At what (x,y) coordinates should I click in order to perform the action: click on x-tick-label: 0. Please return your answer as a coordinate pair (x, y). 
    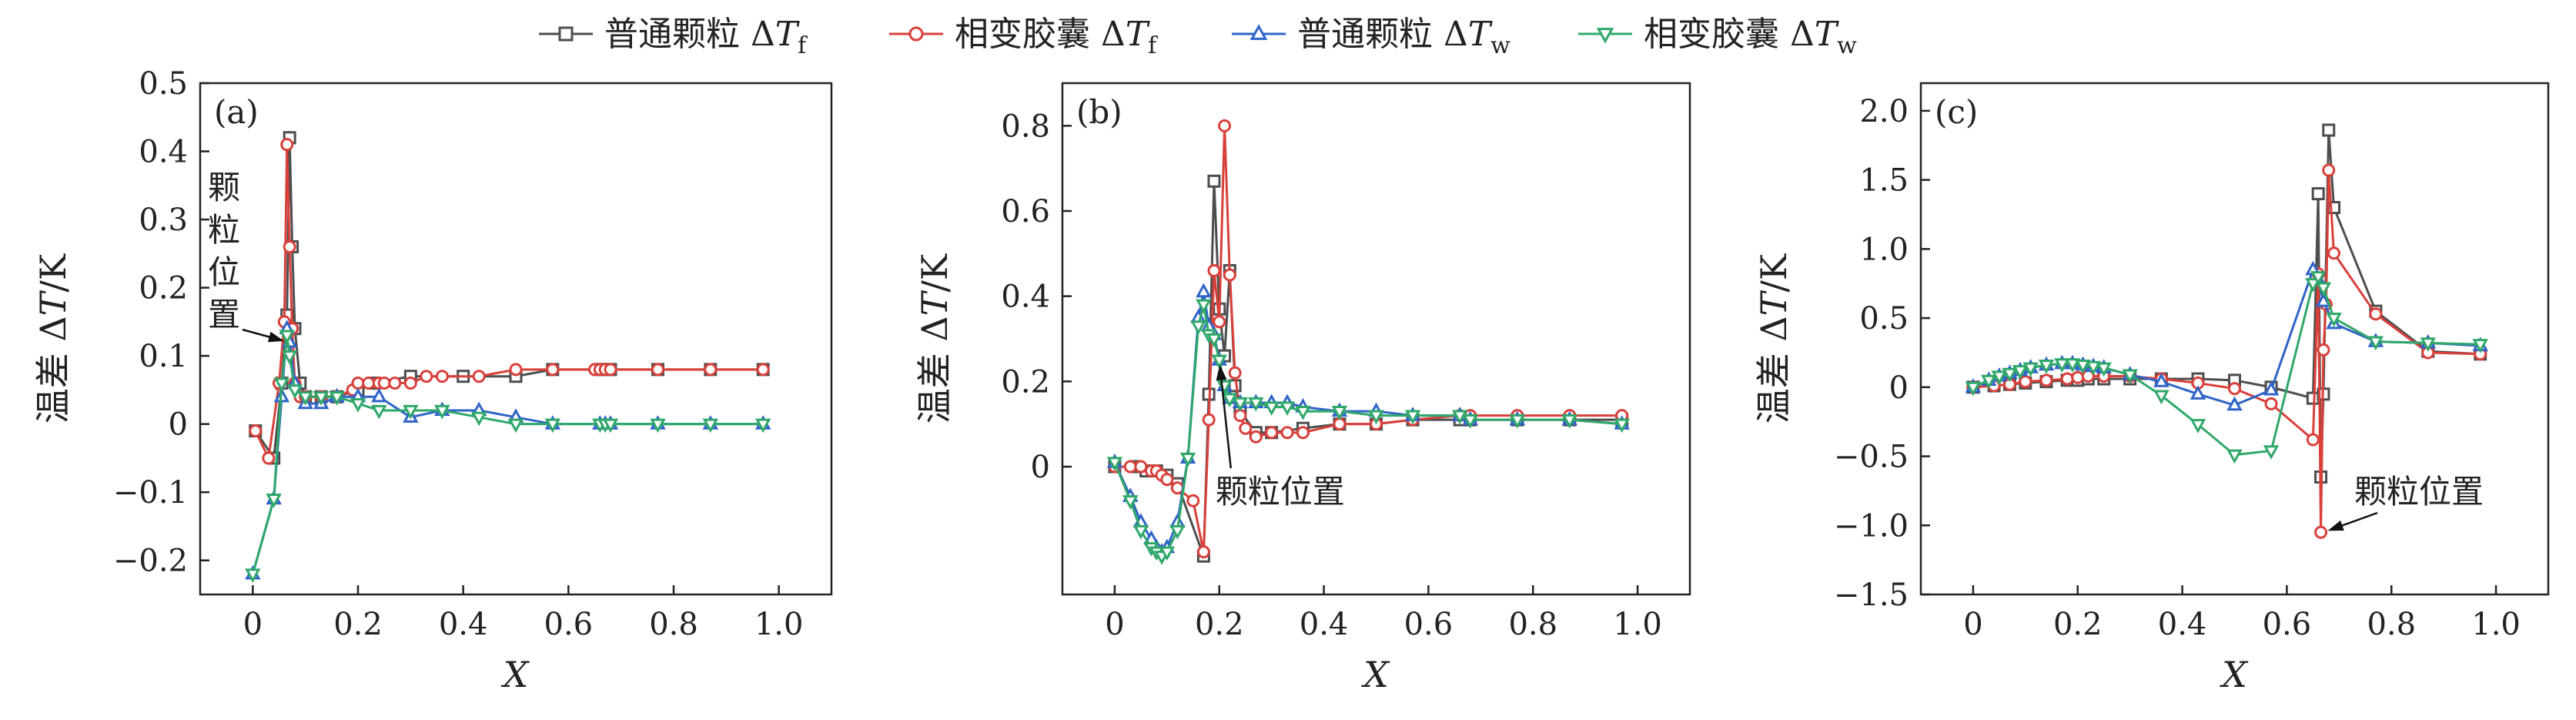
    Looking at the image, I should click on (253, 624).